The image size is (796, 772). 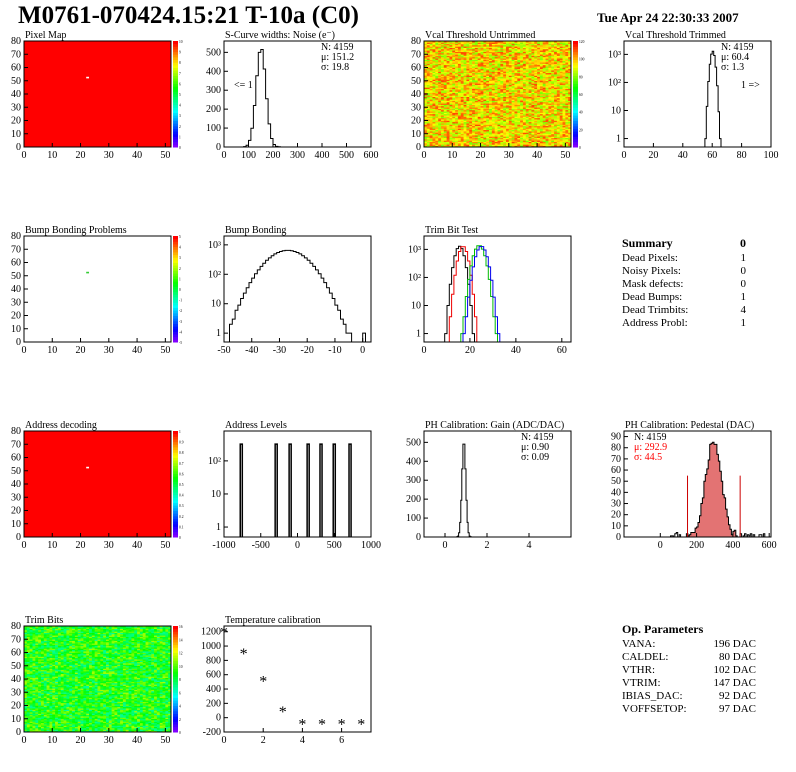 I want to click on x-tick-label: 20, so click(x=470, y=350).